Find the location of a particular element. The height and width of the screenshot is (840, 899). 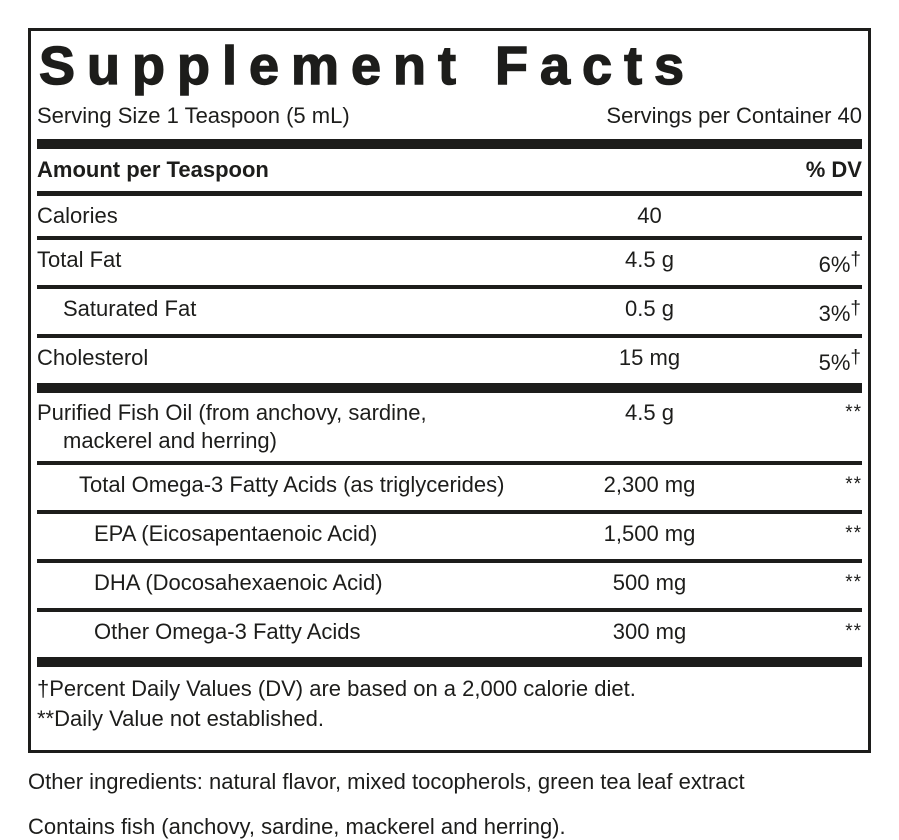

nutrient-name-text: Total Fat is located at coordinates (79, 259).